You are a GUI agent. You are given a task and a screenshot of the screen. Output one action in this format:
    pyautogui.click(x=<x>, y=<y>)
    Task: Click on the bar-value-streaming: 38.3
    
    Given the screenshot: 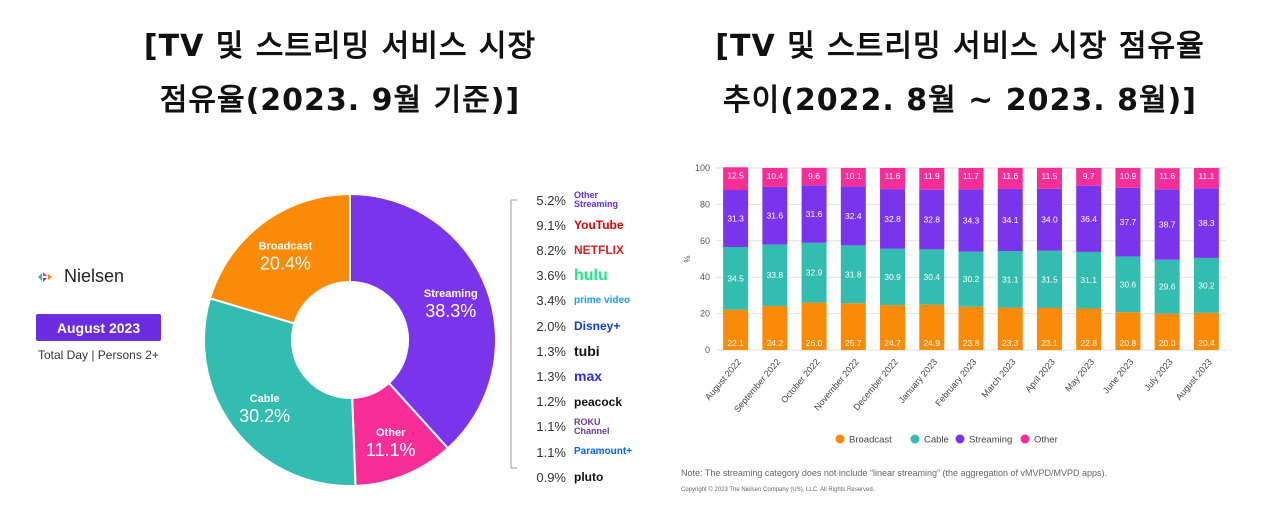 What is the action you would take?
    pyautogui.click(x=1206, y=223)
    